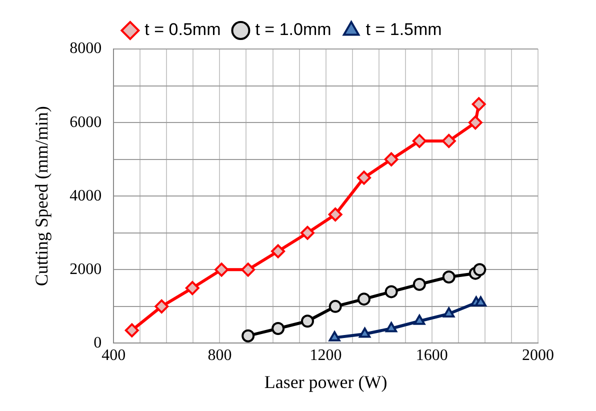  I want to click on x-axis-title: Laser power (W), so click(326, 382).